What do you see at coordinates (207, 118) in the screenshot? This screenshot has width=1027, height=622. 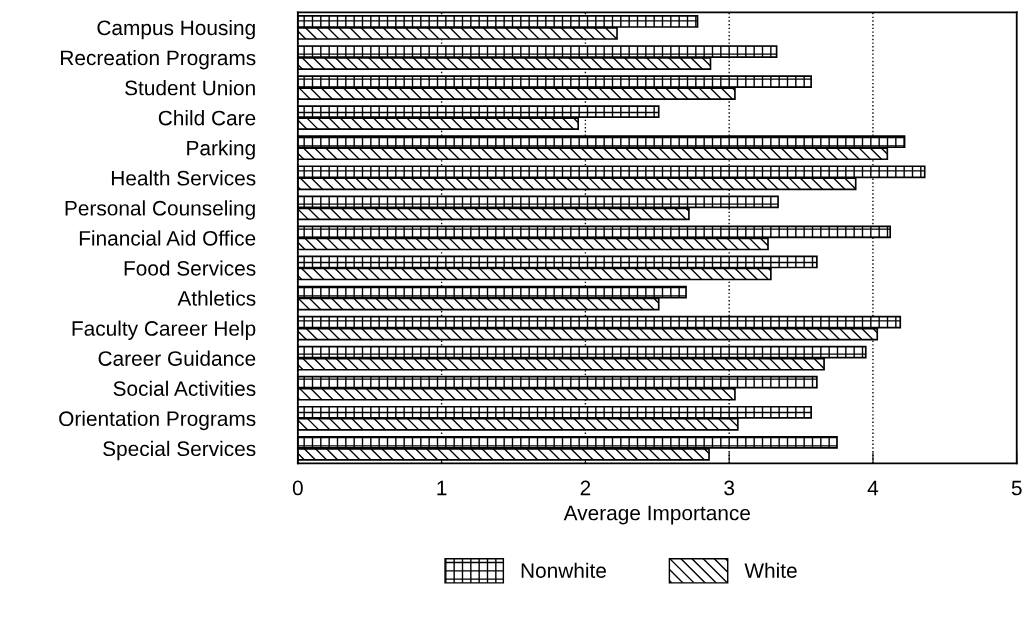 I see `y-tick-label: Child Care` at bounding box center [207, 118].